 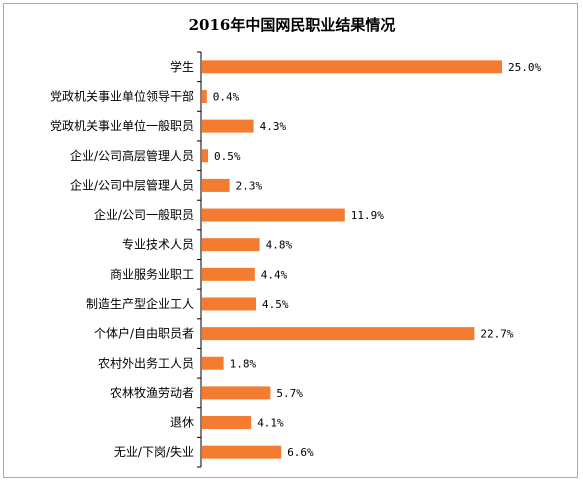 I want to click on category-label: 专业技术人员, so click(x=158, y=244).